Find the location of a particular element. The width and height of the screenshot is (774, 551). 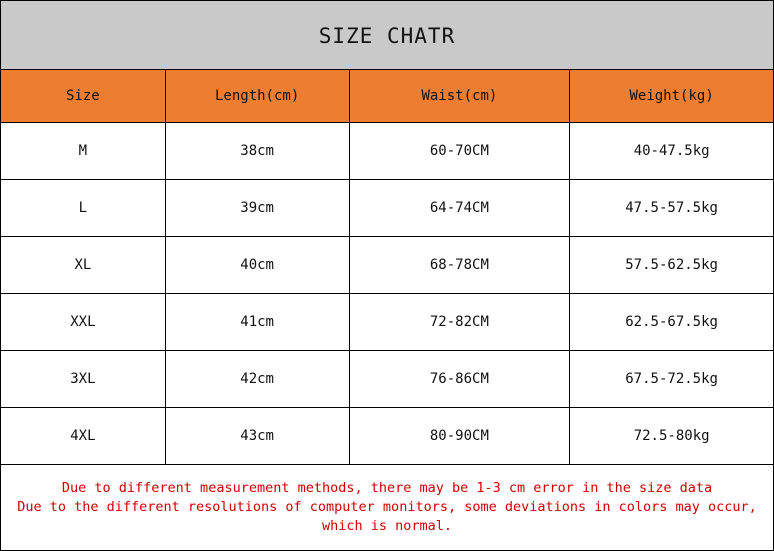

header-size: Size is located at coordinates (83, 96).